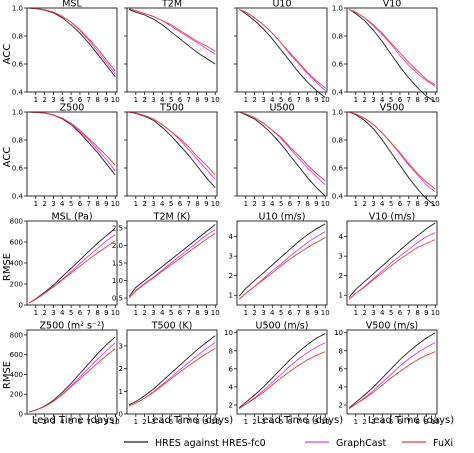  I want to click on panel-title: T500 (K), so click(172, 326).